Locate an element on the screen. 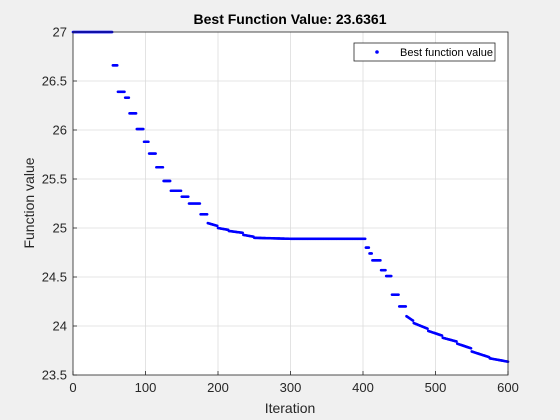 This screenshot has width=560, height=420. x-axis-ticks: 0 100 200 300 400 500 600 is located at coordinates (294, 383).